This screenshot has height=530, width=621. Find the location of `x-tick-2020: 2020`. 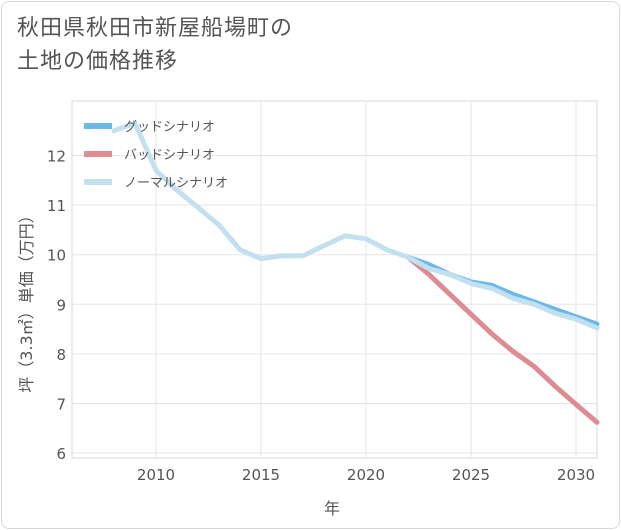

x-tick-2020: 2020 is located at coordinates (366, 475).